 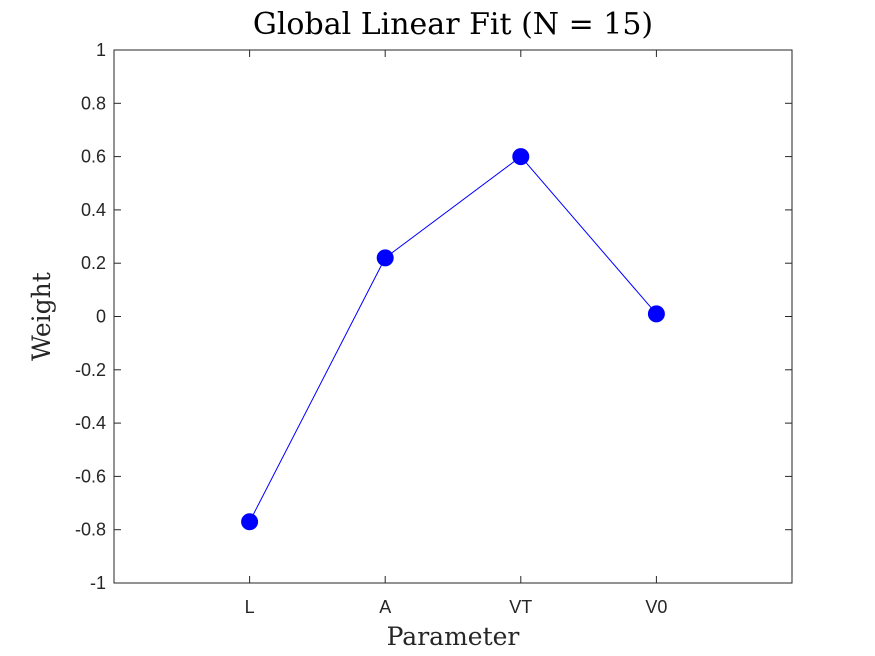 I want to click on x-tick-label: VT, so click(x=520, y=607).